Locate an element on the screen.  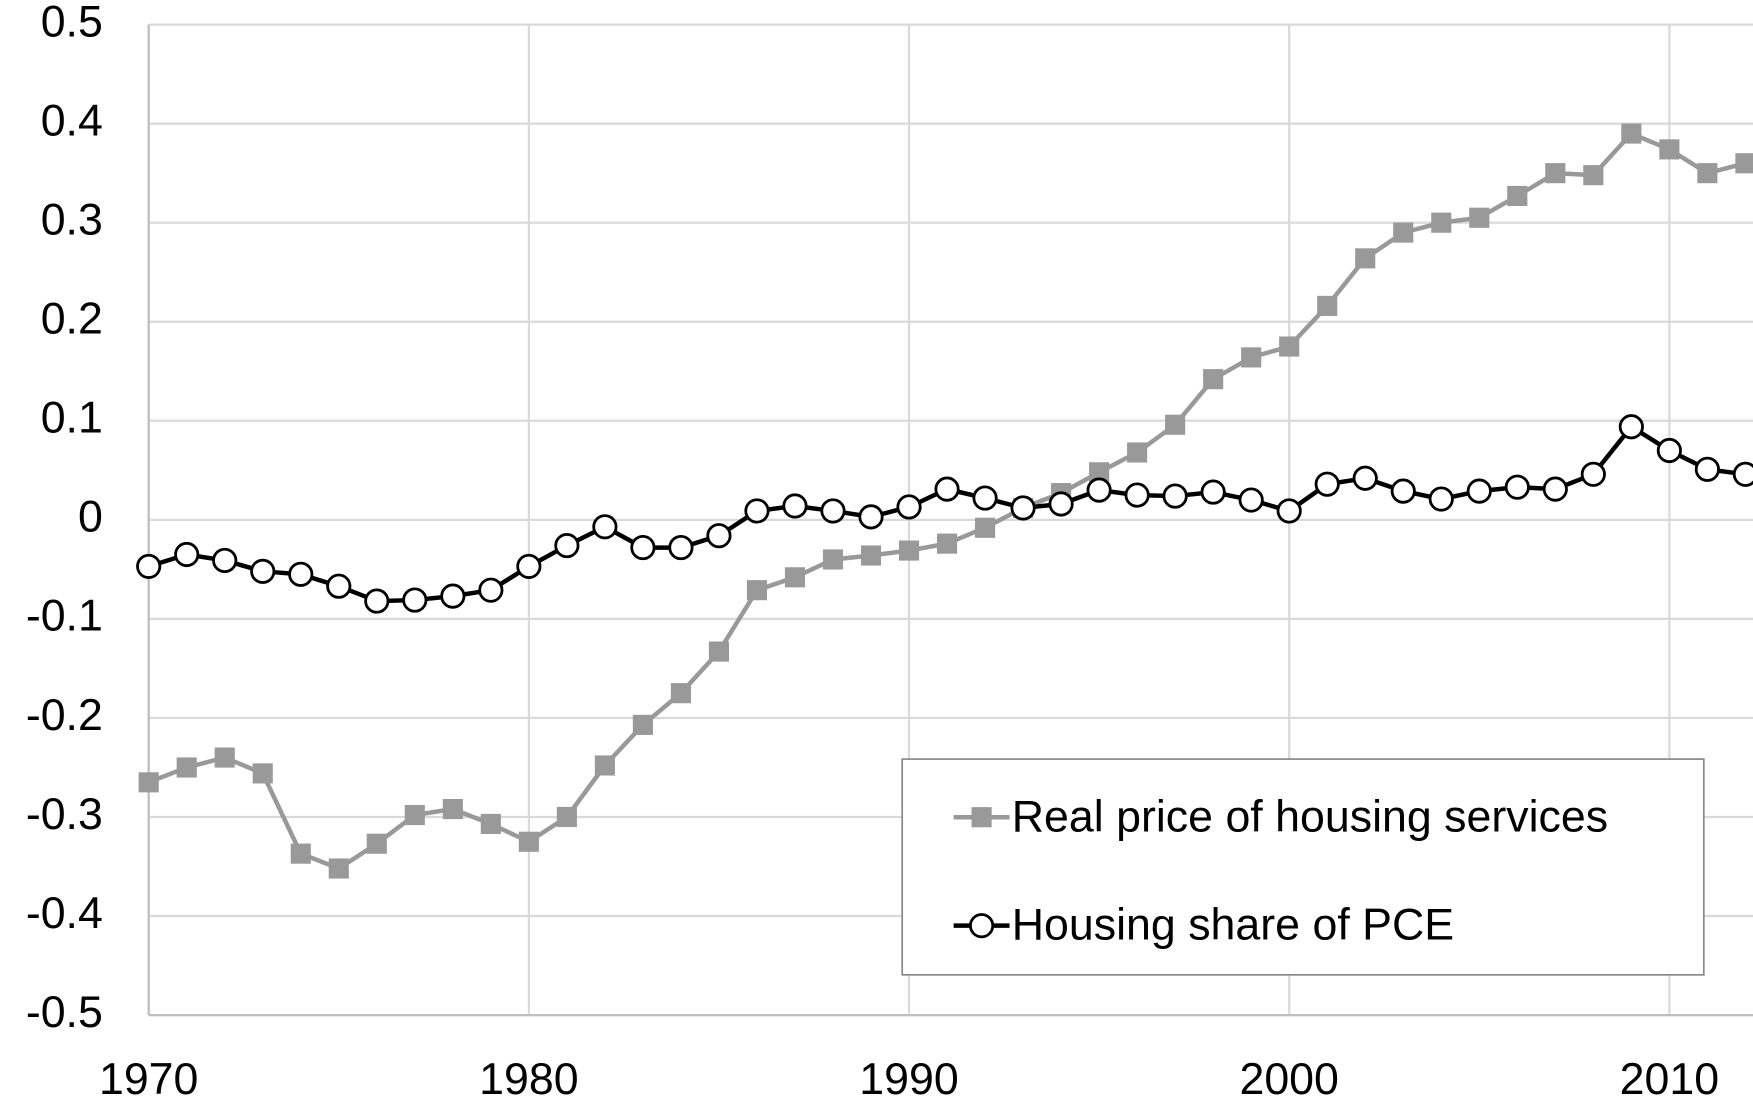
y-tick-label: 0.3 is located at coordinates (72, 220).